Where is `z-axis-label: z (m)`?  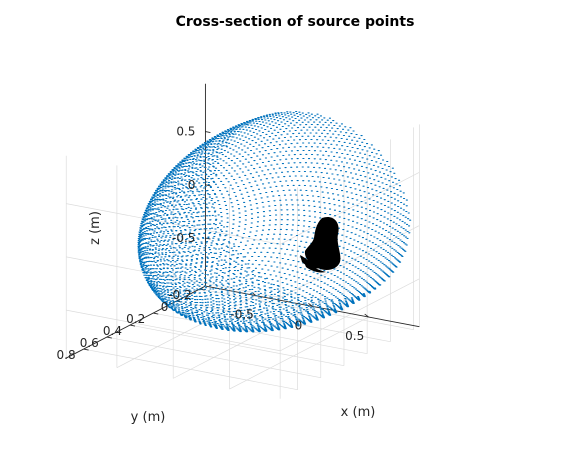
z-axis-label: z (m) is located at coordinates (95, 228).